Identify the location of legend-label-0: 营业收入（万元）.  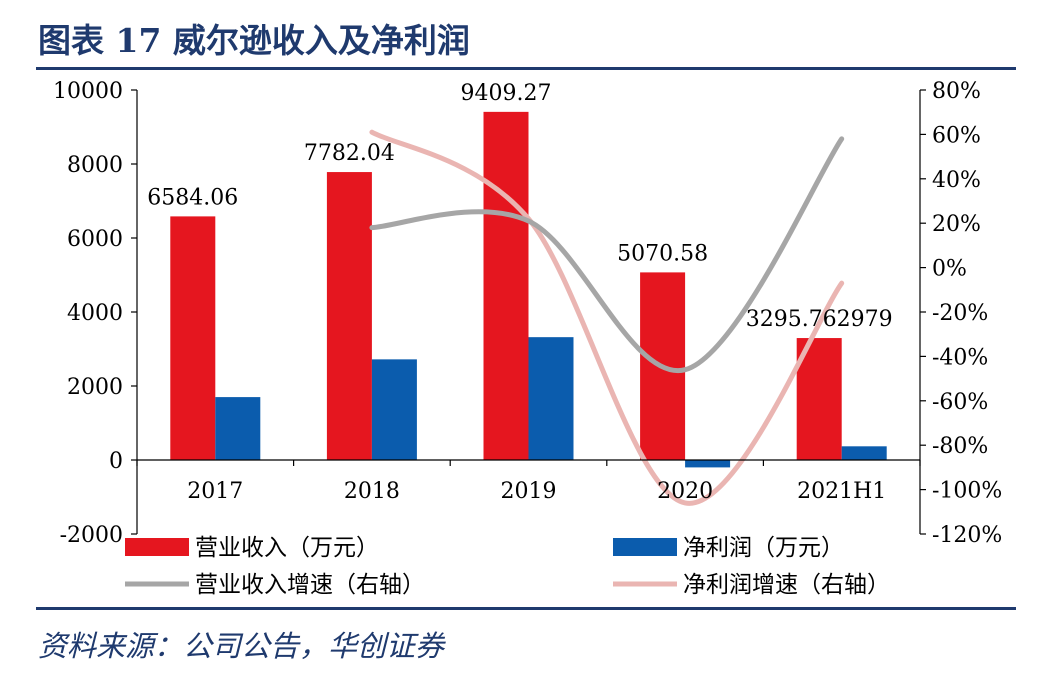
(287, 548).